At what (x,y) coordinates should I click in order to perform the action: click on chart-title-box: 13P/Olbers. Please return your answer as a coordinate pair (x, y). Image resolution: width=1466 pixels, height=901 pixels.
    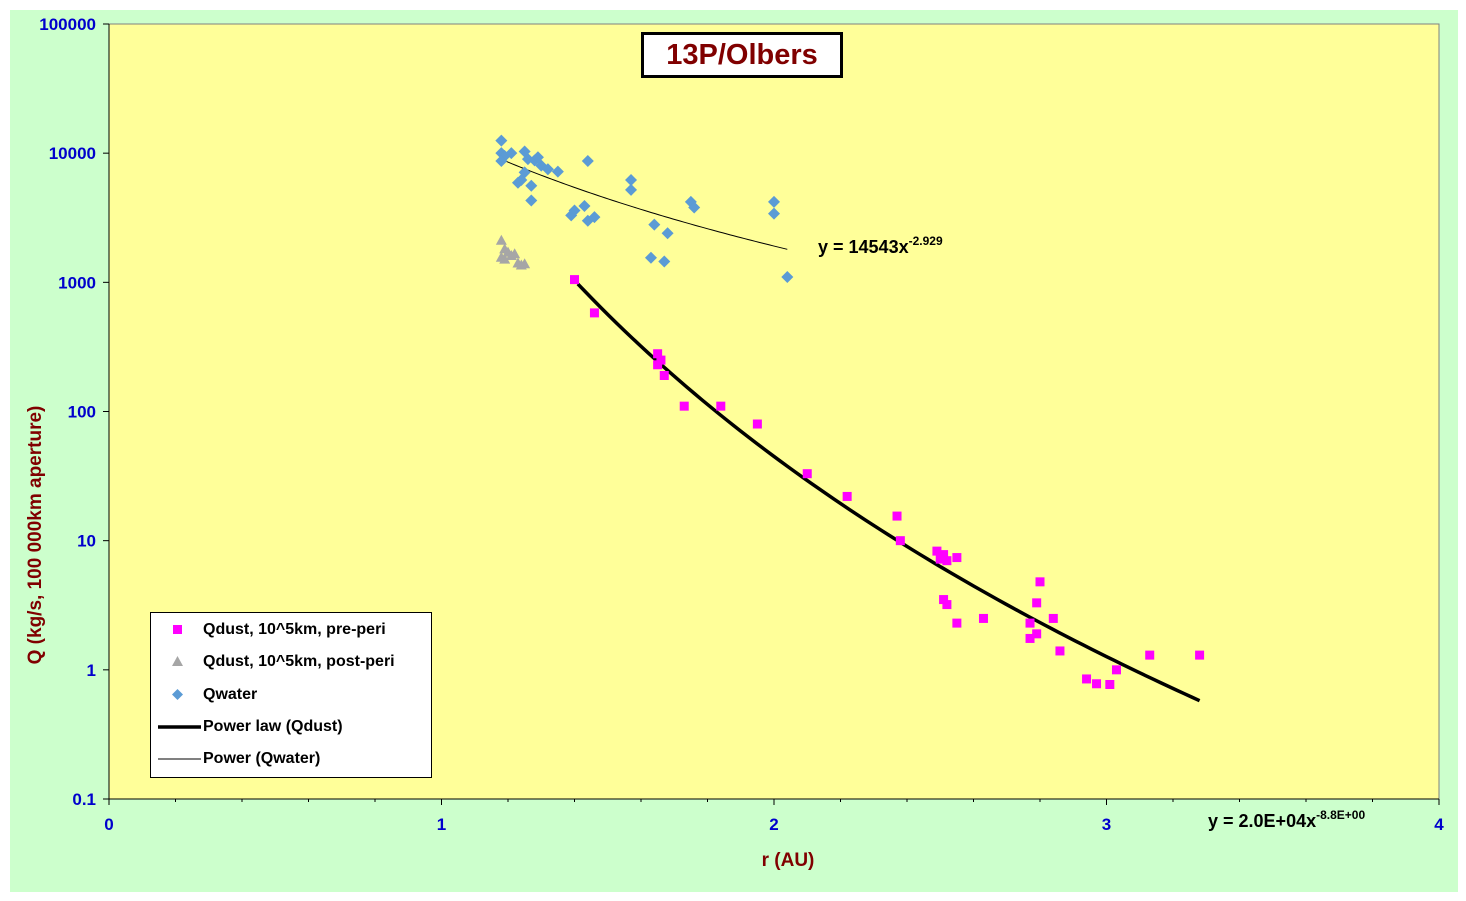
    Looking at the image, I should click on (742, 55).